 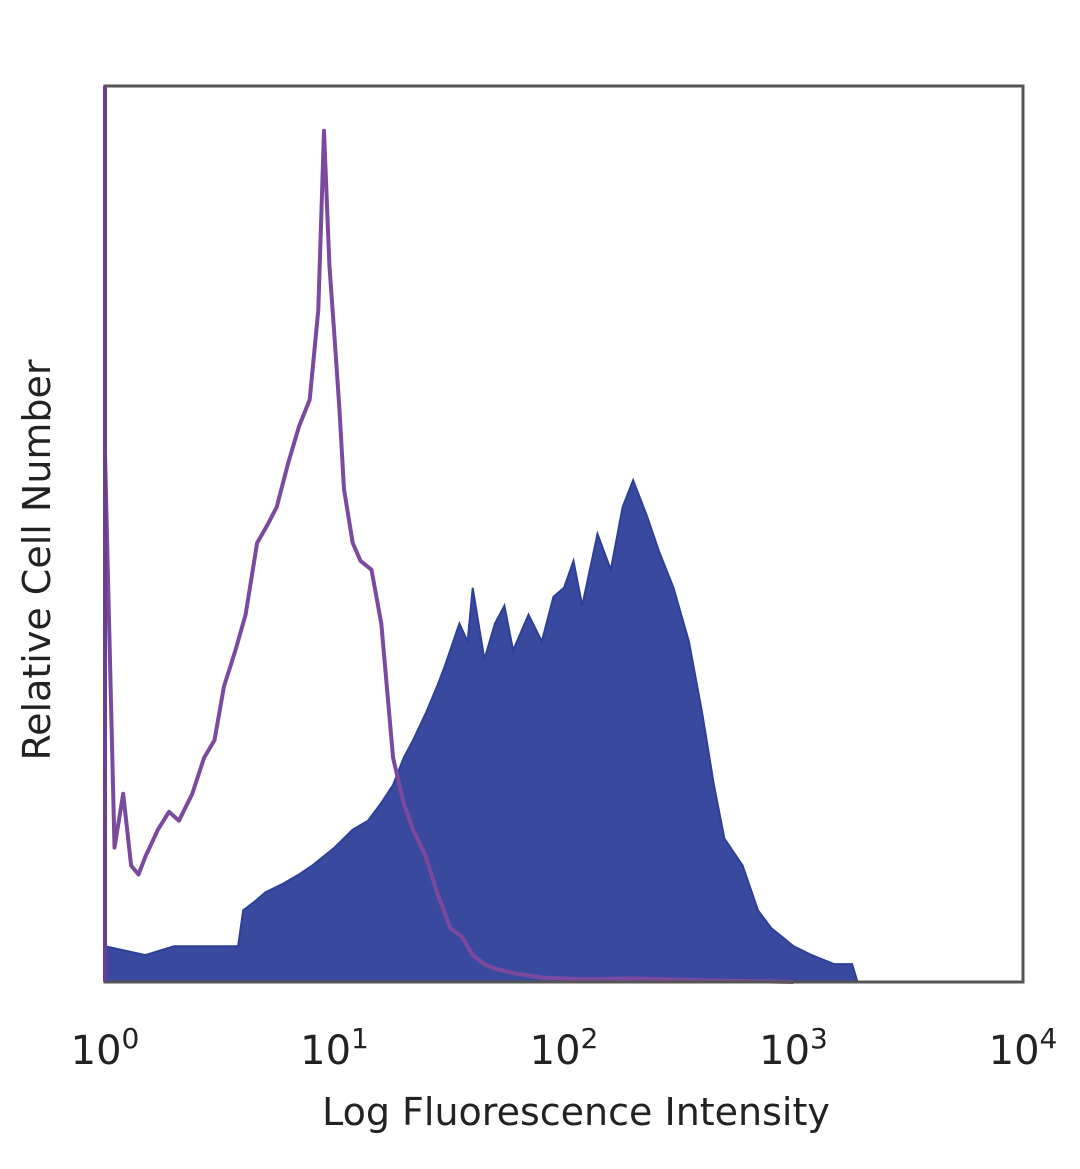 I want to click on x-tick-labels: 100 101 102 103 104, so click(x=564, y=1048).